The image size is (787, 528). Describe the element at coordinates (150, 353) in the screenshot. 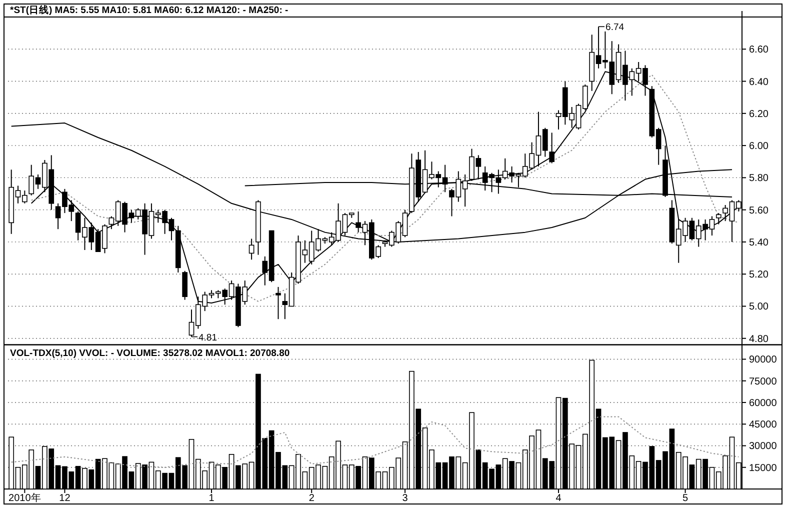

I see `chart-title: VOL-TDX(5,10) VVOL: - VOLUME: 35278.02 MAVOL1: 20708.80` at that location.